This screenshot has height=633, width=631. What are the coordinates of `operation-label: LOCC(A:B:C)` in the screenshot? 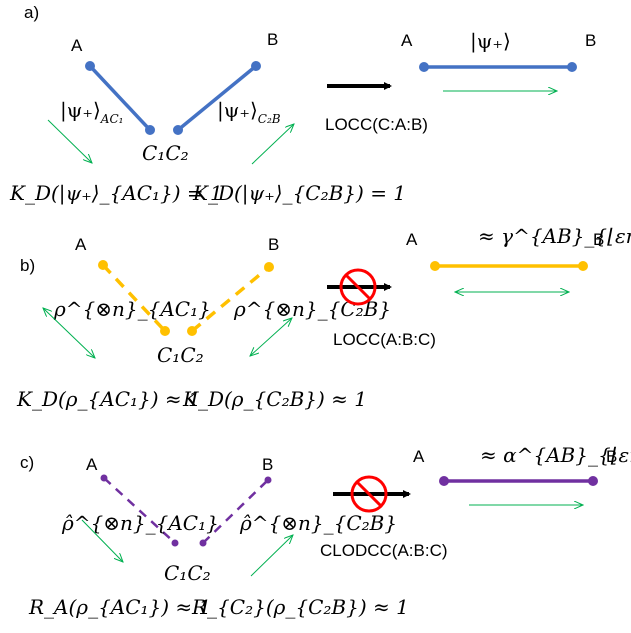 It's located at (384, 339).